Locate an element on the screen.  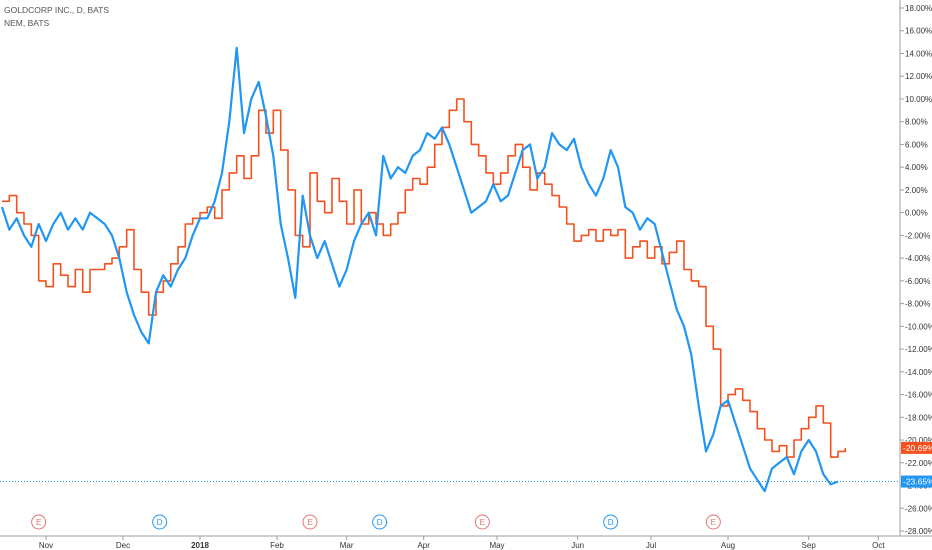
y-tick-label: 0.00% is located at coordinates (916, 213).